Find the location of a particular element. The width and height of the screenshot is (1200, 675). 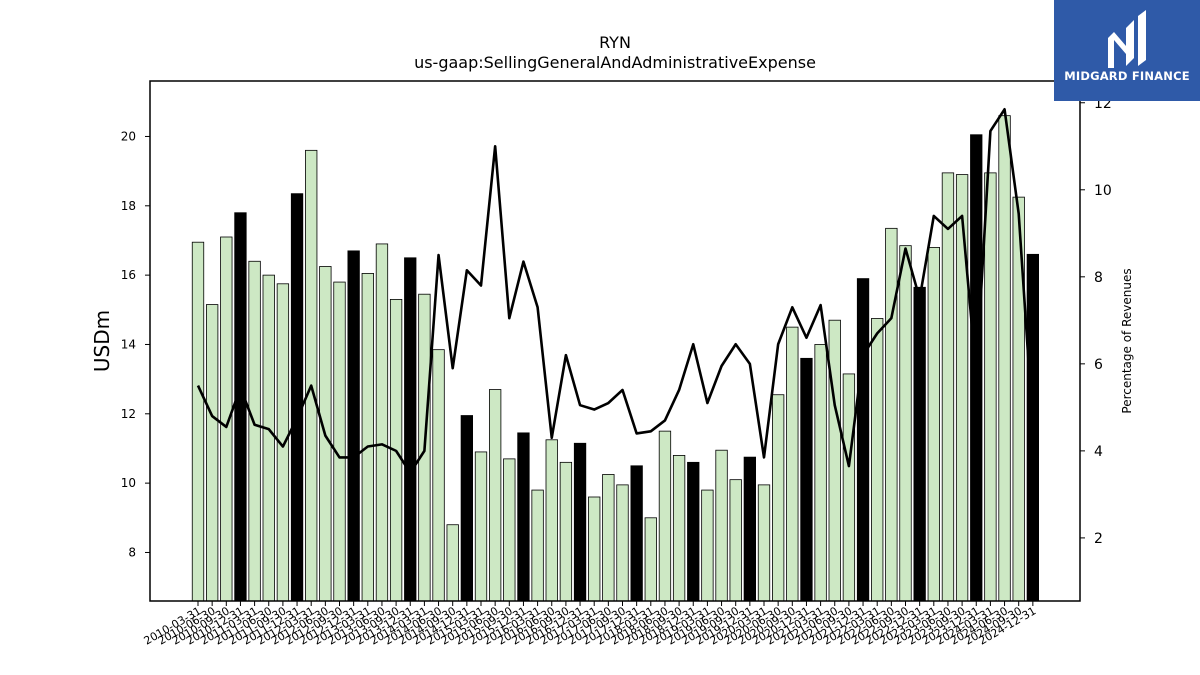

logo-text: MIDGARD FINANCE is located at coordinates (1127, 76).